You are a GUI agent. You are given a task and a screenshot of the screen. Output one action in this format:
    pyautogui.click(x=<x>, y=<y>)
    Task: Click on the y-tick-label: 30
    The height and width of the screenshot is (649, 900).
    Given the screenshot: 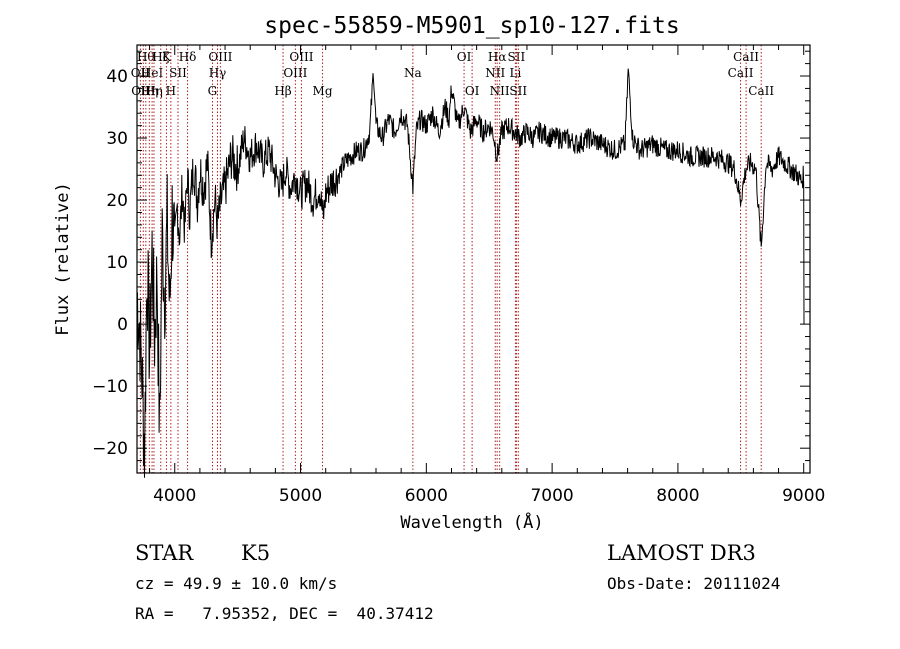 What is the action you would take?
    pyautogui.click(x=117, y=139)
    